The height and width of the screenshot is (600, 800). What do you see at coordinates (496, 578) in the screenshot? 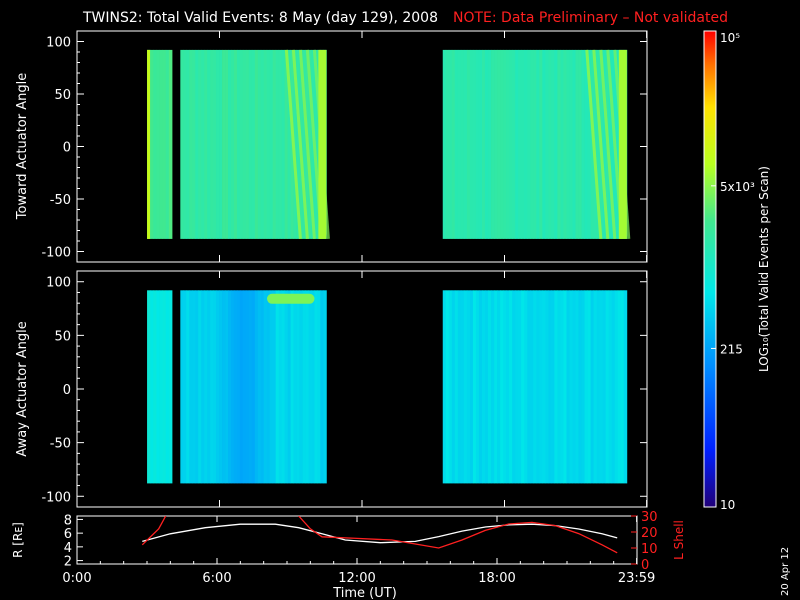
I see `time-xtick-label: 18:00` at bounding box center [496, 578].